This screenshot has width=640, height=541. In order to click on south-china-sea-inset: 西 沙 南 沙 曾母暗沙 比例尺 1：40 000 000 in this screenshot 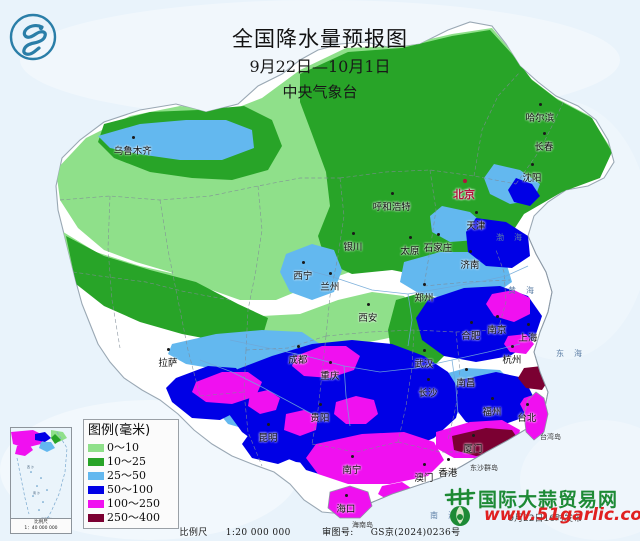, I will do `click(41, 480)`.